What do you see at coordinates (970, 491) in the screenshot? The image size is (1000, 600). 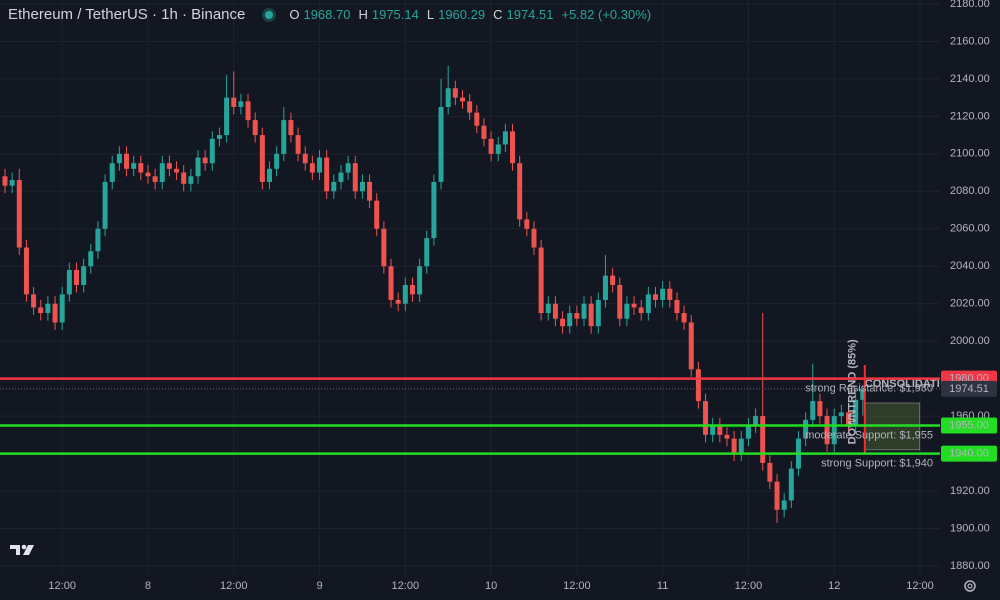 I see `y-tick-label: 1920.00` at bounding box center [970, 491].